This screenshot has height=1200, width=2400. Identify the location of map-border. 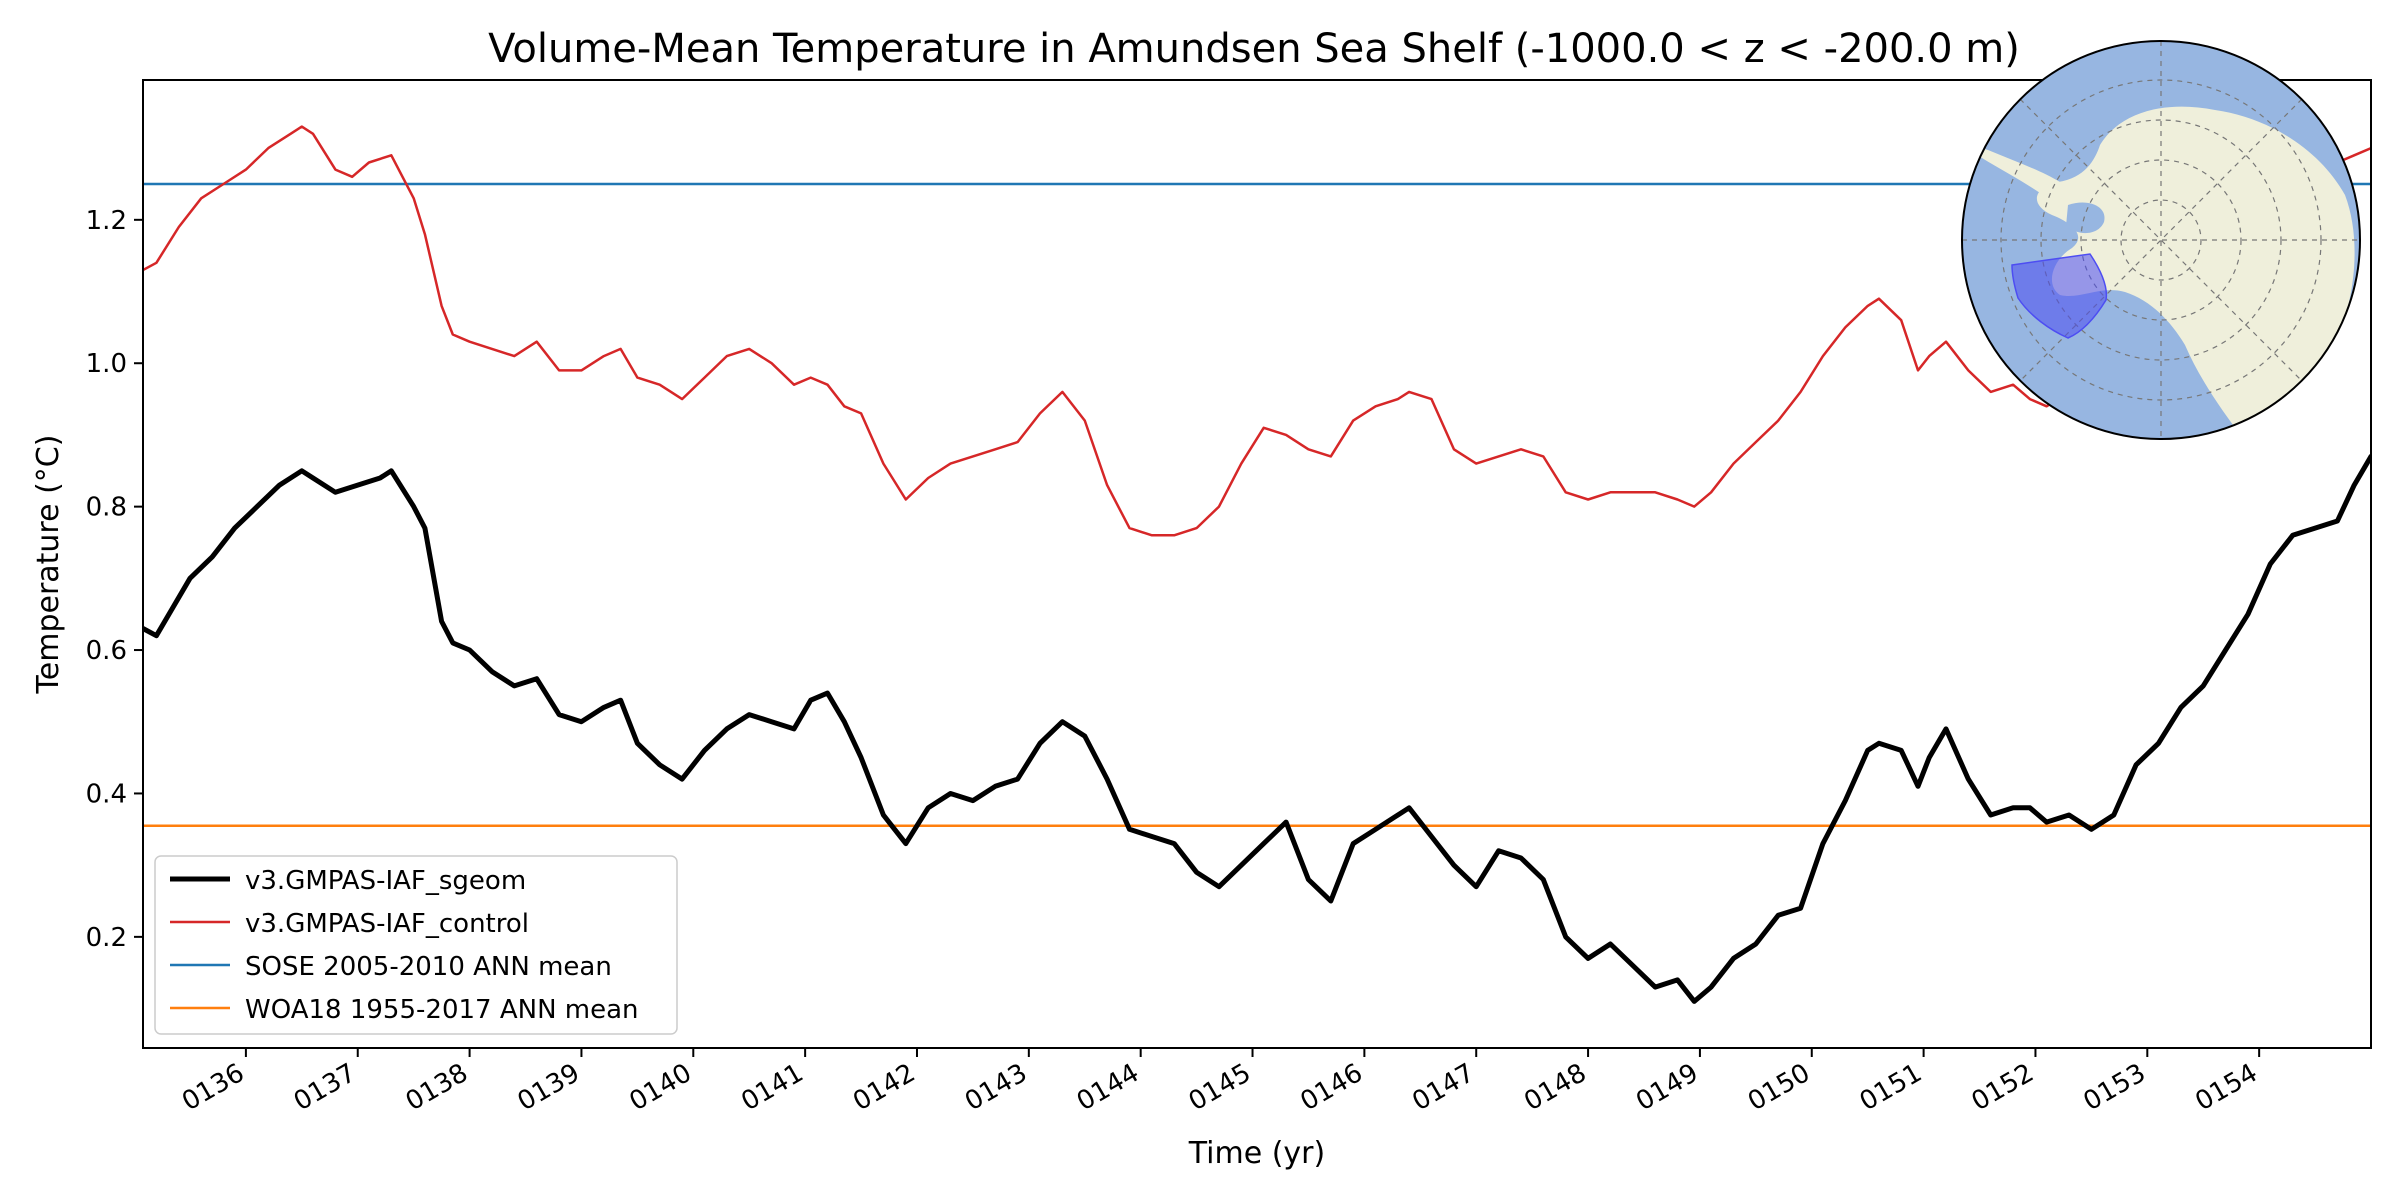
(2161, 240).